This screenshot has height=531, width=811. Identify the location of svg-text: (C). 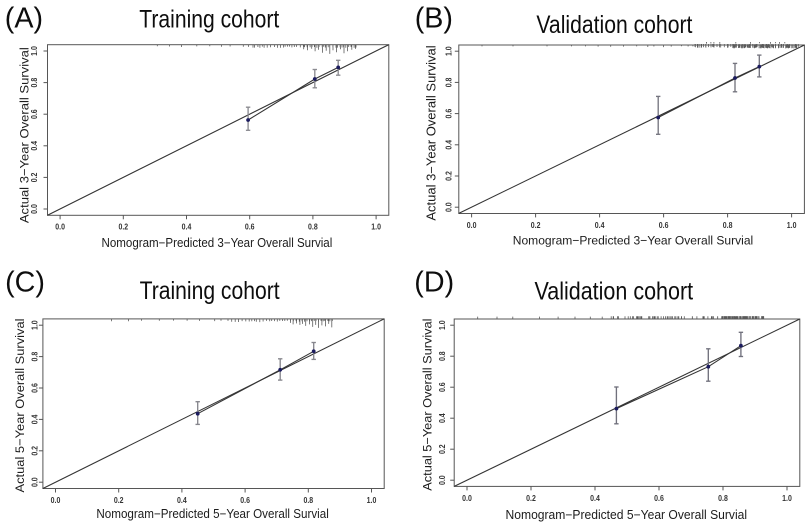
(25, 283).